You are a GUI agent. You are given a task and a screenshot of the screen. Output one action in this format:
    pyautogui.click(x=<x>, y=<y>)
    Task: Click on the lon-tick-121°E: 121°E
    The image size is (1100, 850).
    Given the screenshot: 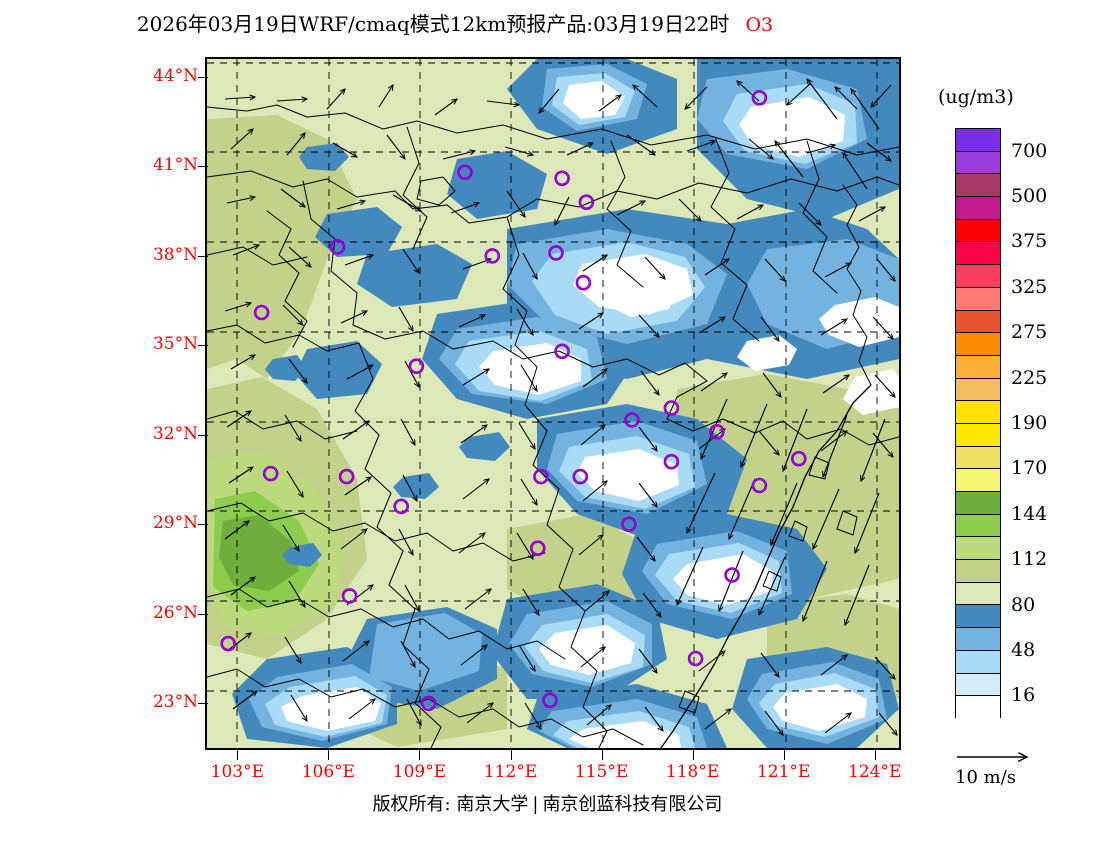 What is the action you would take?
    pyautogui.click(x=783, y=772)
    